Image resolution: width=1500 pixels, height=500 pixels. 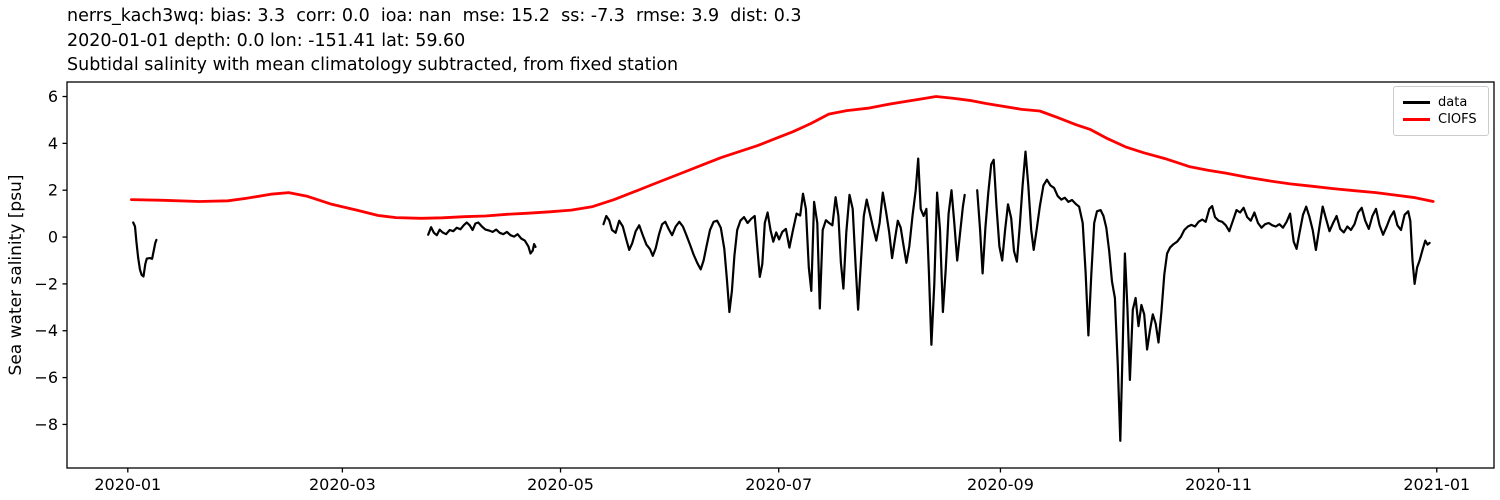 What do you see at coordinates (1000, 484) in the screenshot?
I see `x-tick-label: 2020-09` at bounding box center [1000, 484].